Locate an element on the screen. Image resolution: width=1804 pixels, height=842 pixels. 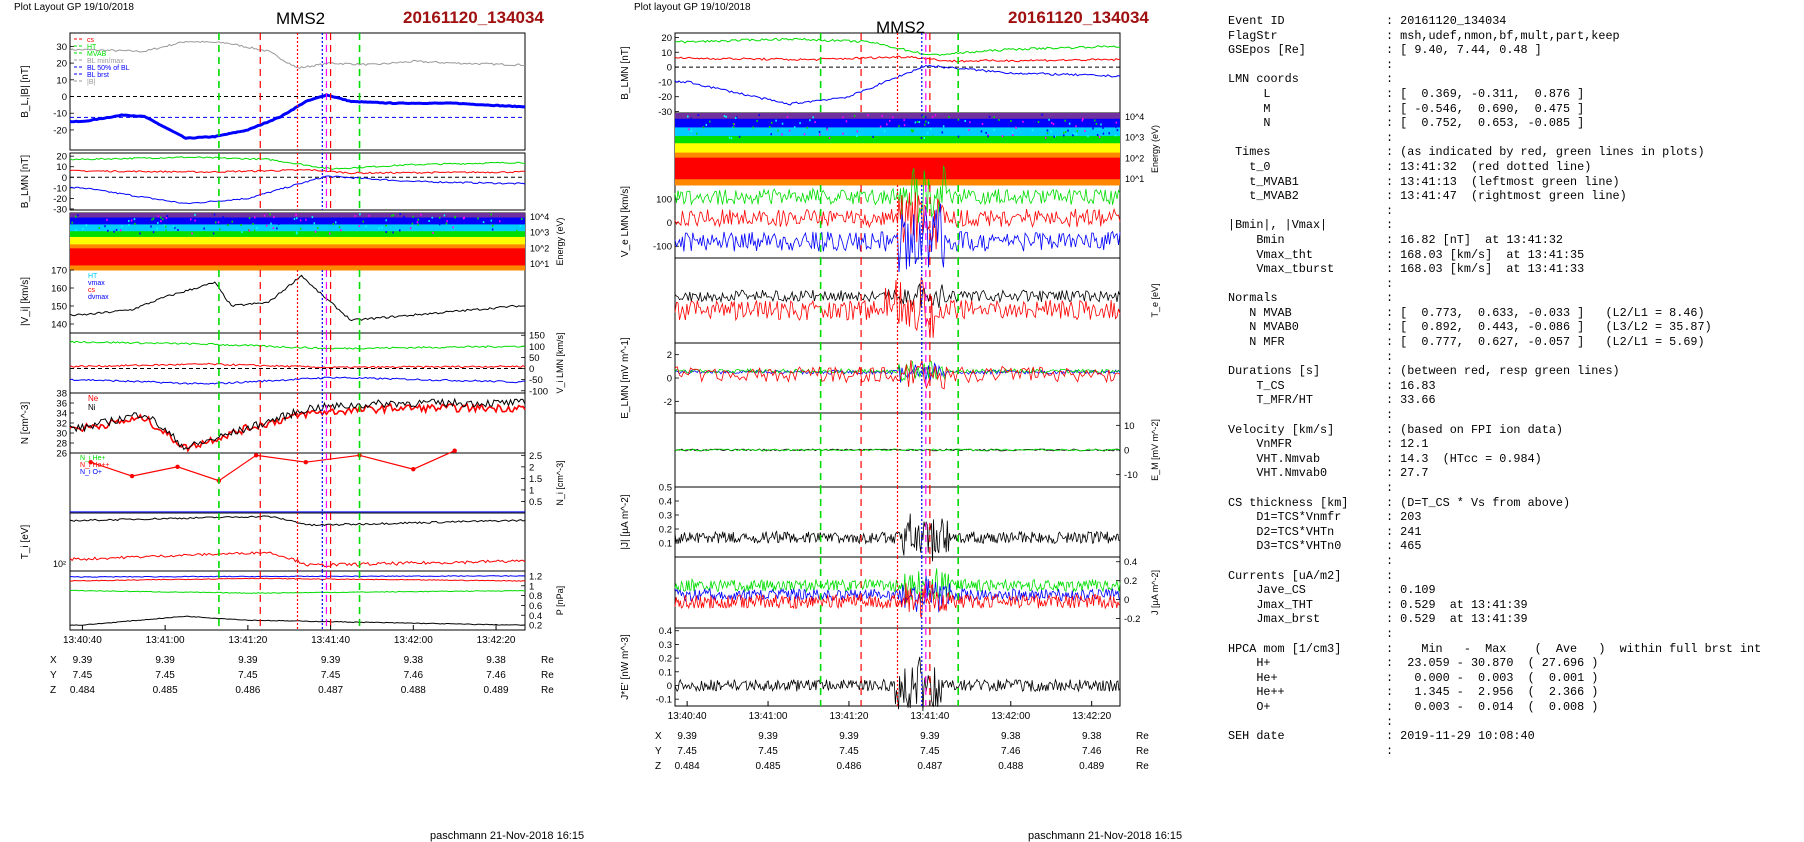
left-spec-tick: 10^4 is located at coordinates (539, 217).